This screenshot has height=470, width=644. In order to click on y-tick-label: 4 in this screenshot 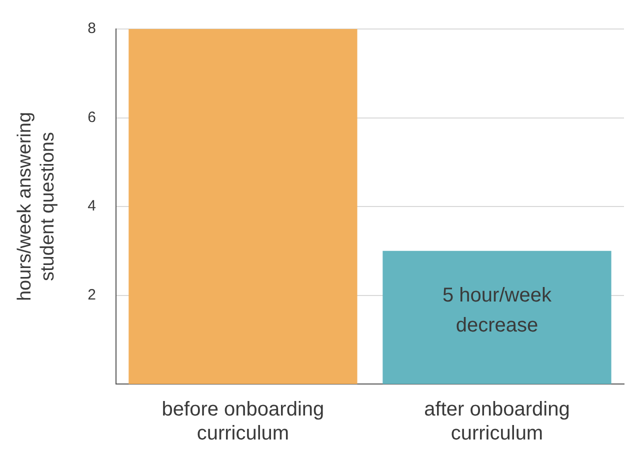, I will do `click(92, 206)`.